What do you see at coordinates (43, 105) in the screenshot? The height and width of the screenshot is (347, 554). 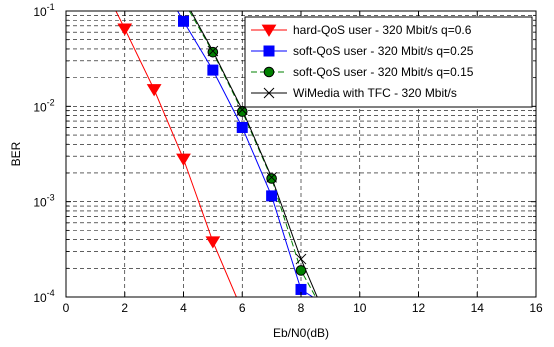 I see `y-tick-label: 10⁻²` at bounding box center [43, 105].